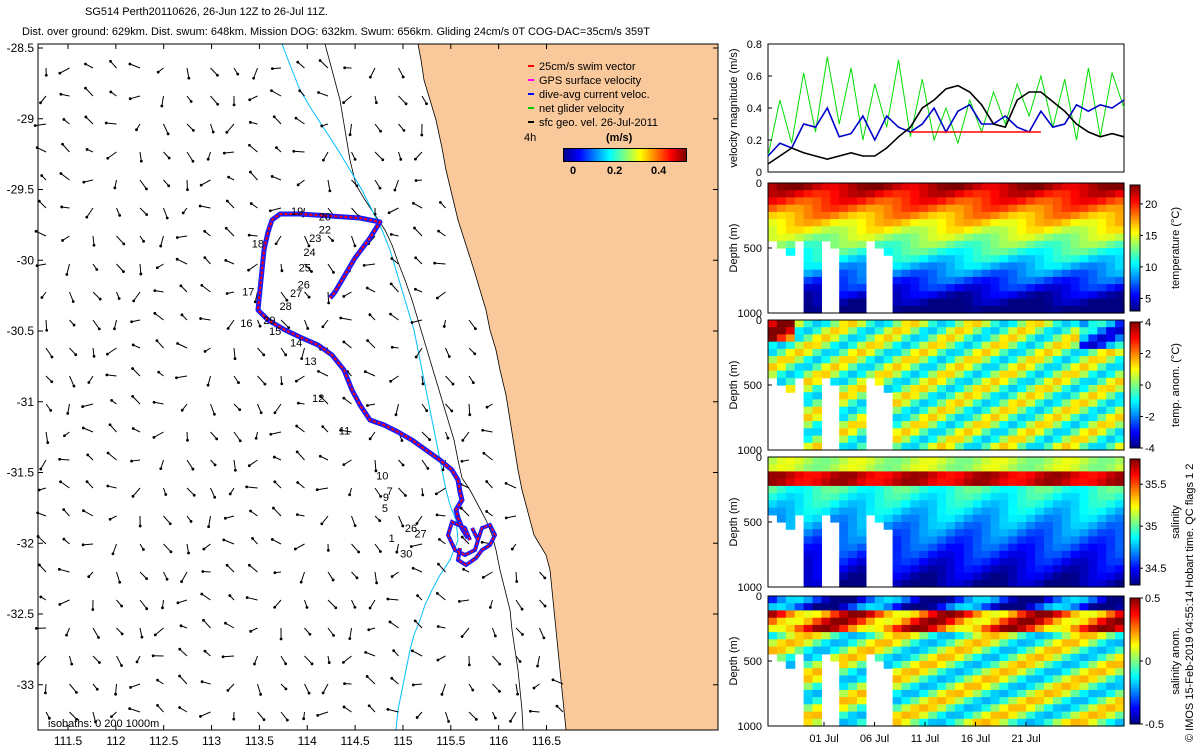 The width and height of the screenshot is (1200, 750). What do you see at coordinates (411, 529) in the screenshot?
I see `track-day-label: 26` at bounding box center [411, 529].